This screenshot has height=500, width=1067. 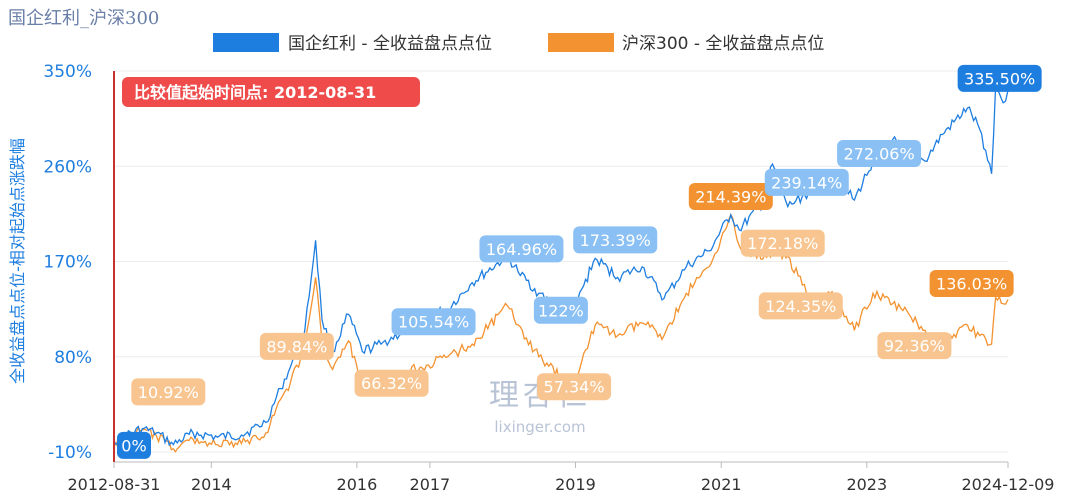 I want to click on data-label-text: 335.50%, so click(x=999, y=78).